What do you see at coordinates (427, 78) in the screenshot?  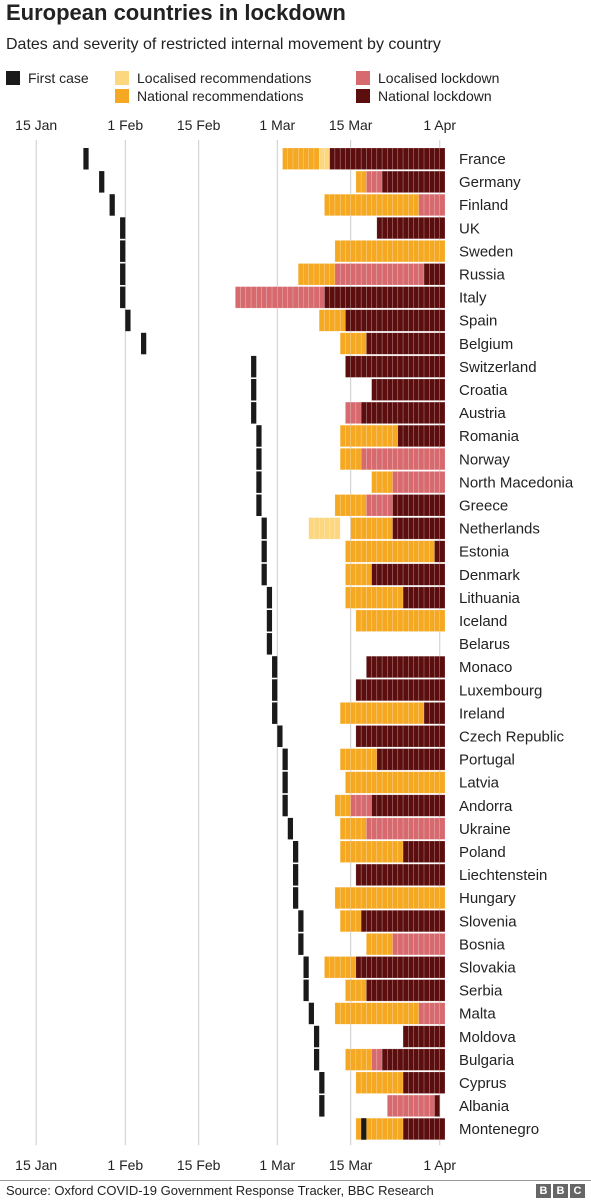 I see `legend-item-localised-lockdown: Localised lockdown` at bounding box center [427, 78].